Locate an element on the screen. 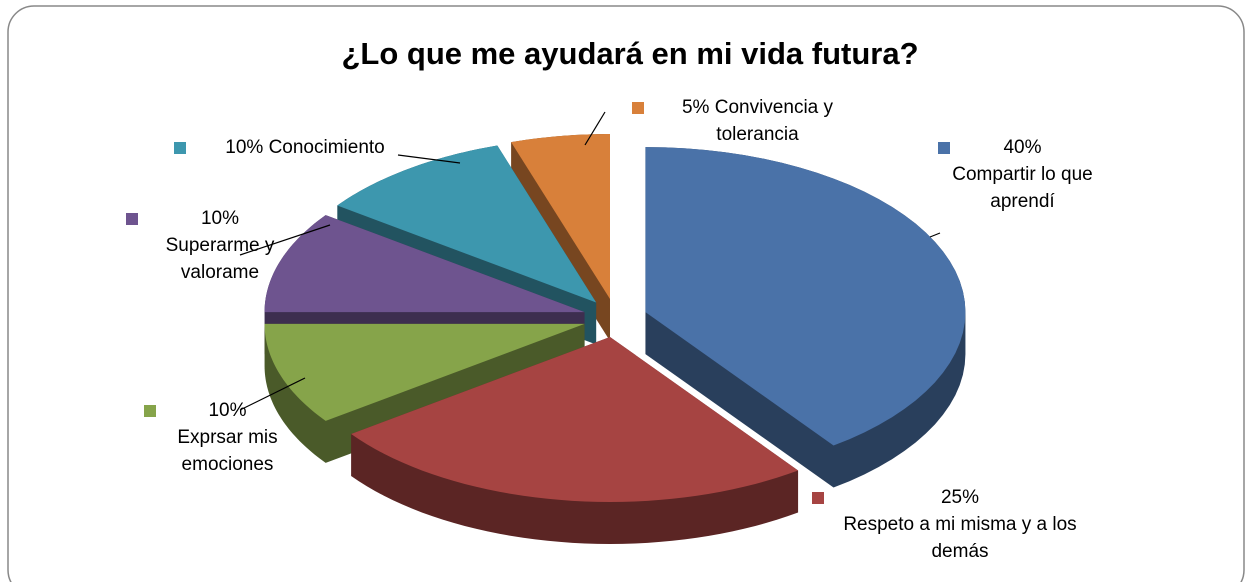  chart-title: ¿Lo que me ayudará en mi vida futura? is located at coordinates (629, 53).